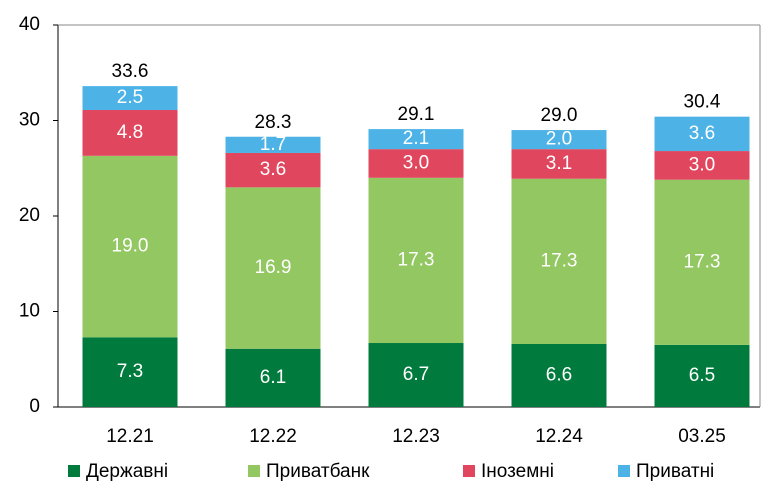  I want to click on data-label: 6.5, so click(702, 375).